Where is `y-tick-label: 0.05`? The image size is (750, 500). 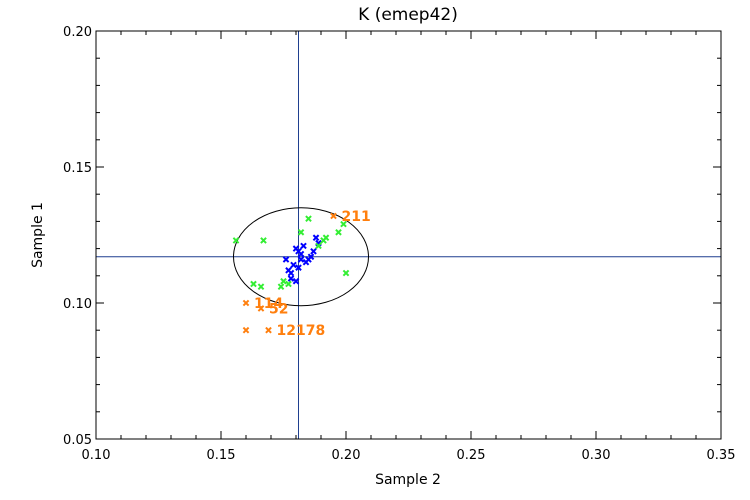
y-tick-label: 0.05 is located at coordinates (77, 440).